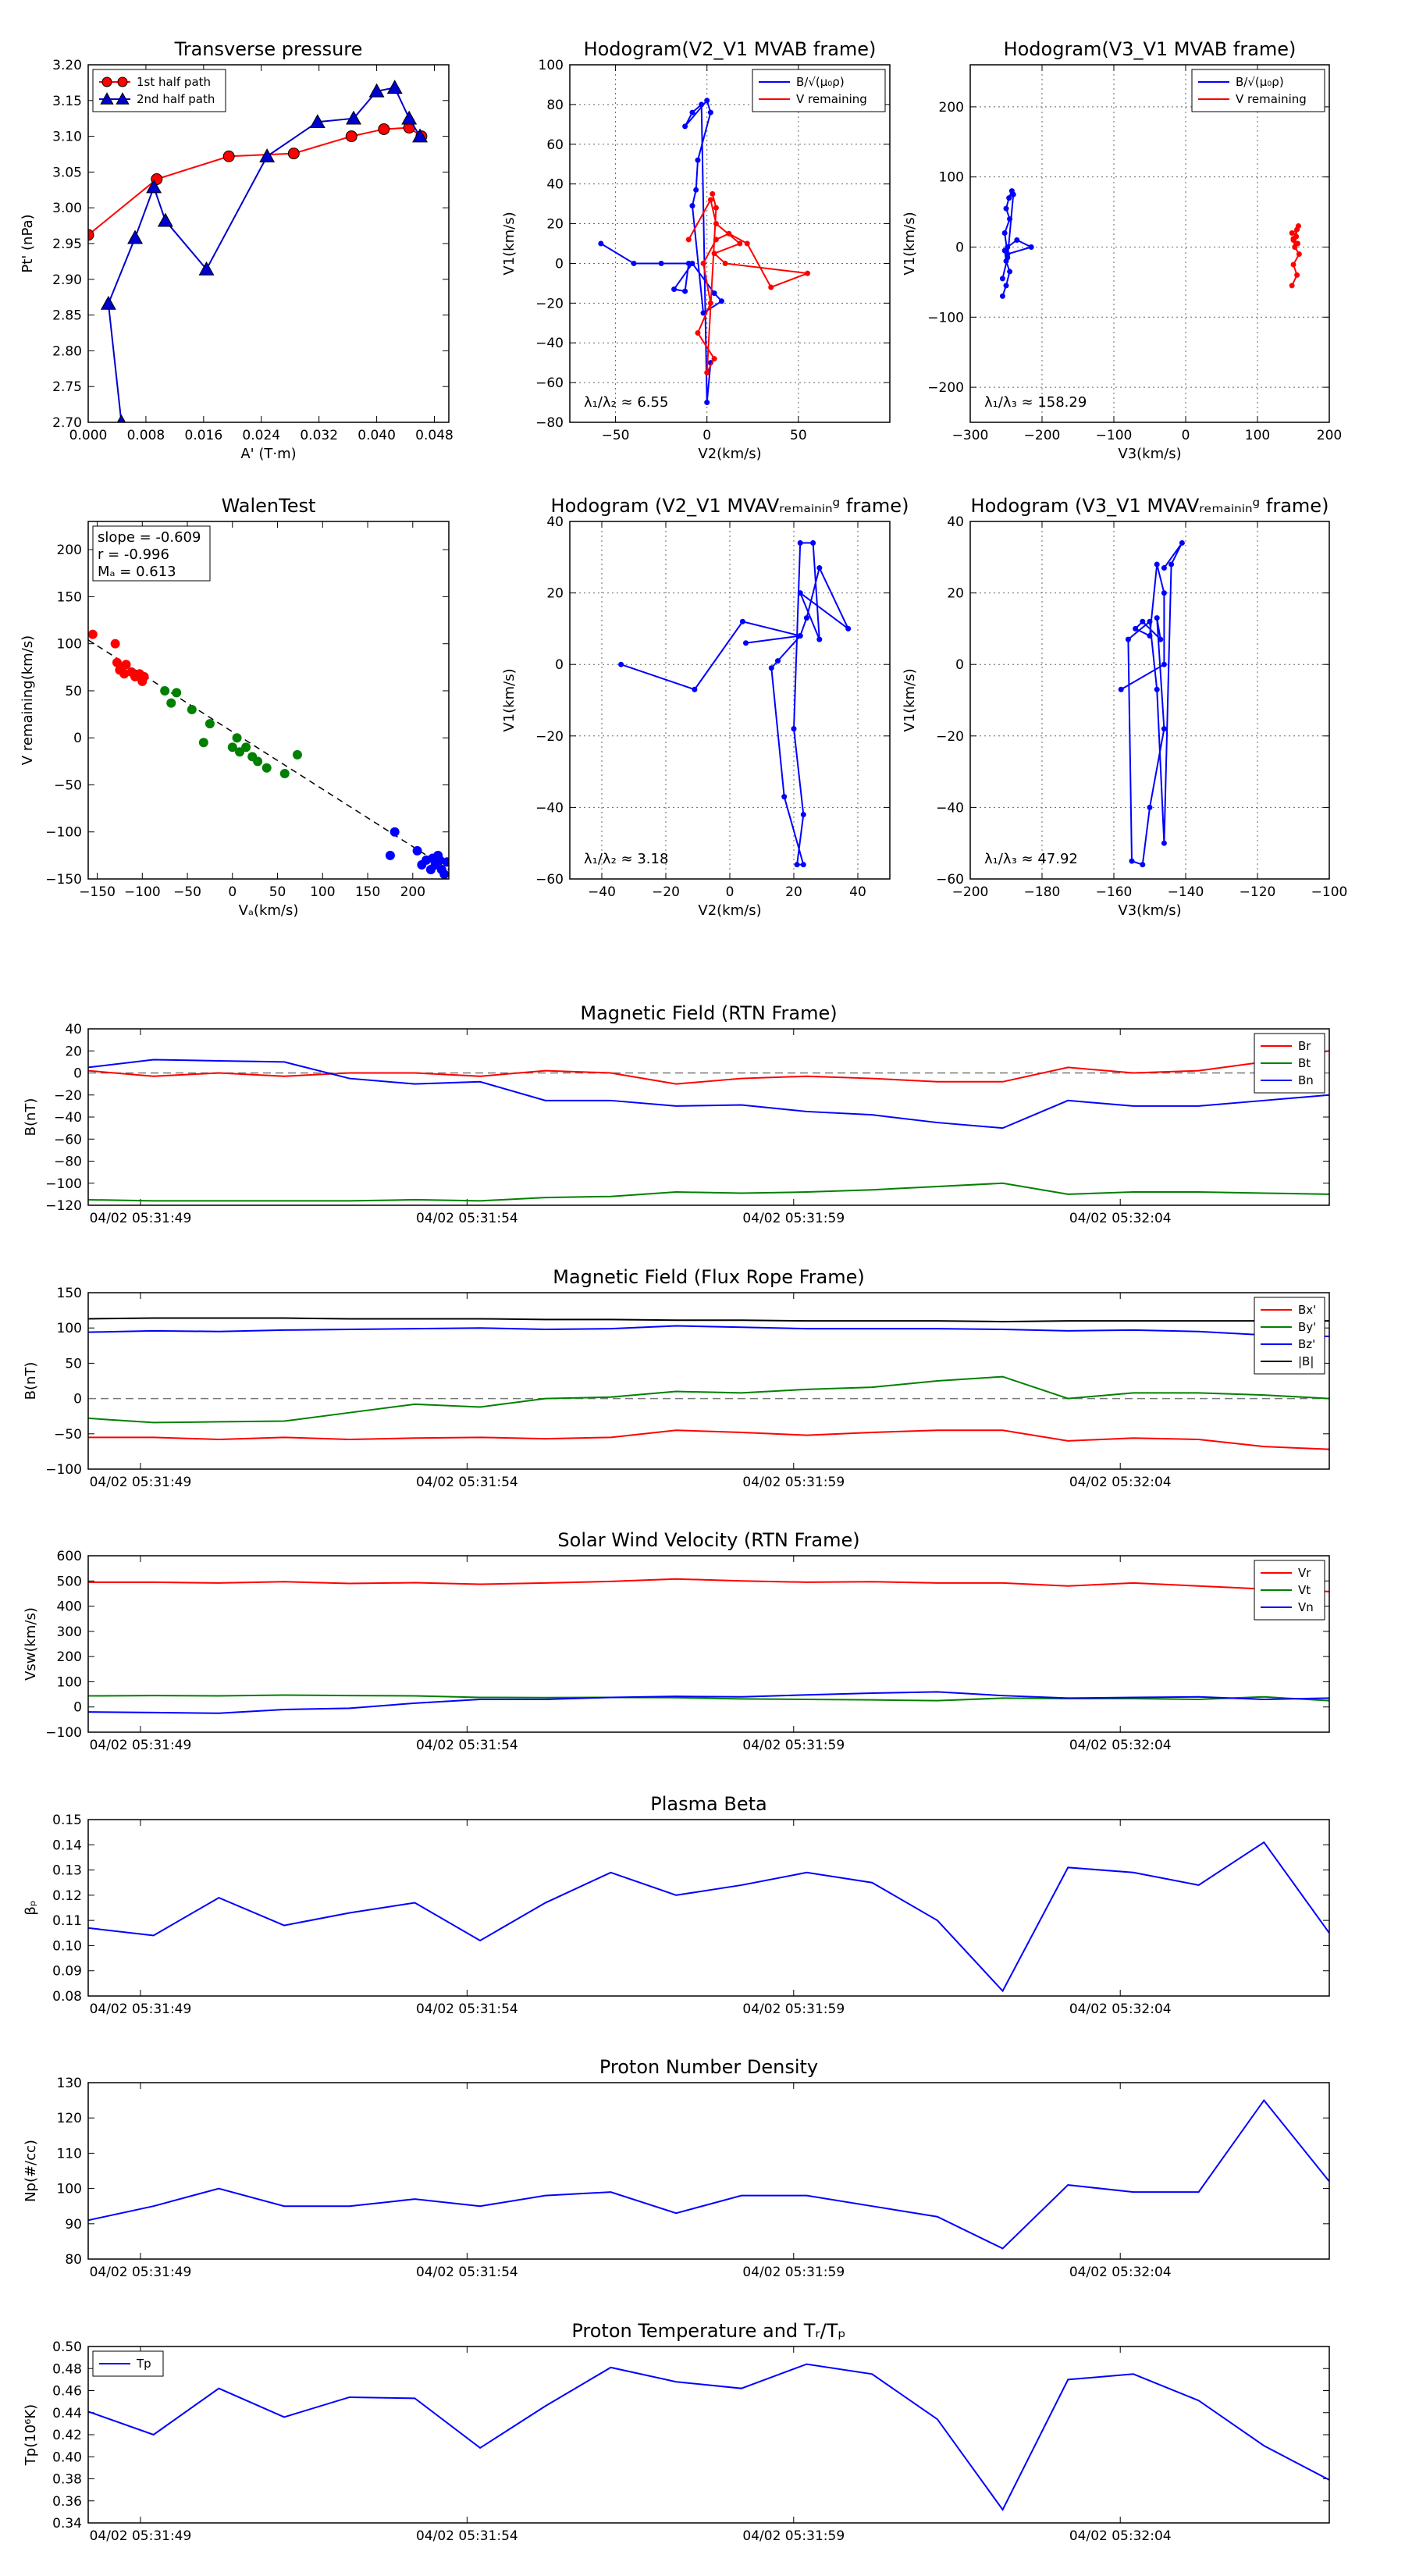 The width and height of the screenshot is (1405, 2576). What do you see at coordinates (555, 105) in the screenshot?
I see `y-tick-label: 80` at bounding box center [555, 105].